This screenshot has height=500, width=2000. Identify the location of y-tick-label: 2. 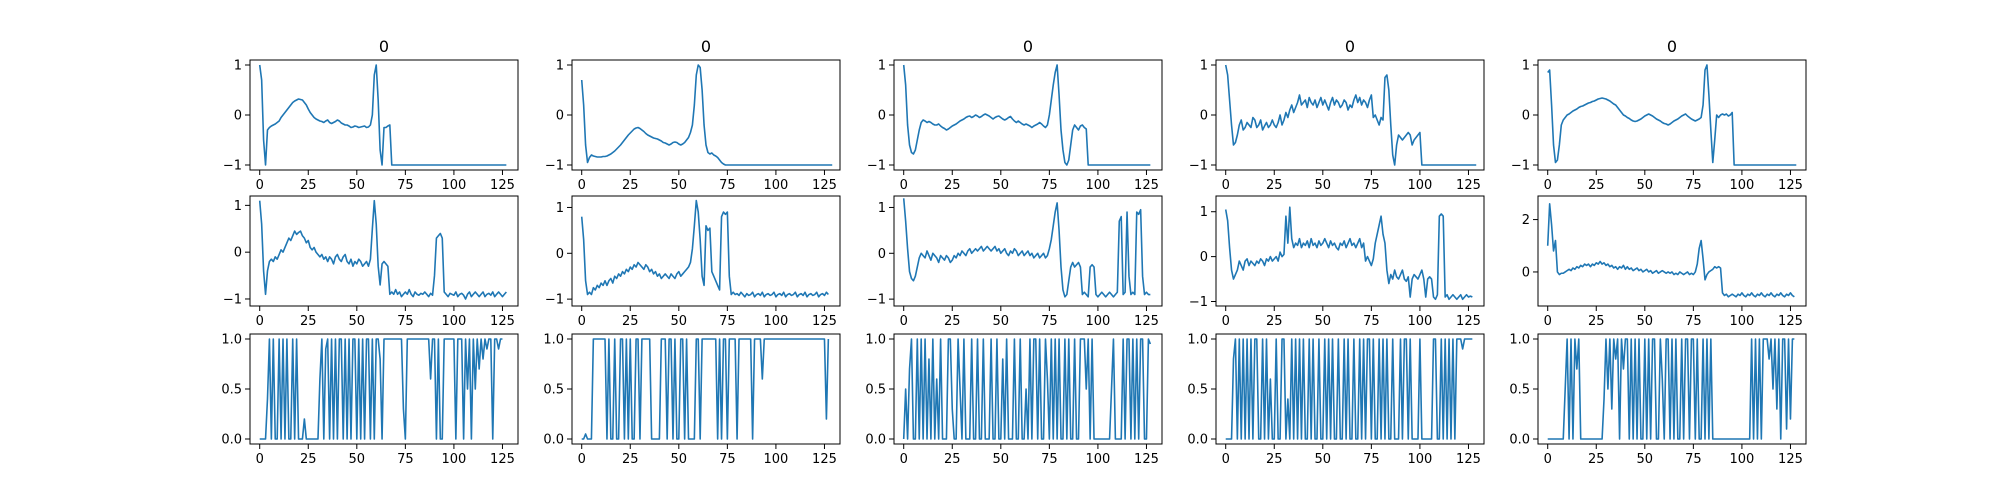
(1526, 220).